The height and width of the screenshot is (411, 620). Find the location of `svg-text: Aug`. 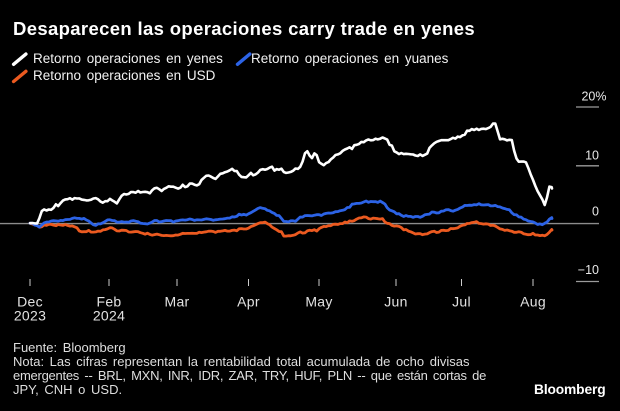

svg-text: Aug is located at coordinates (533, 302).